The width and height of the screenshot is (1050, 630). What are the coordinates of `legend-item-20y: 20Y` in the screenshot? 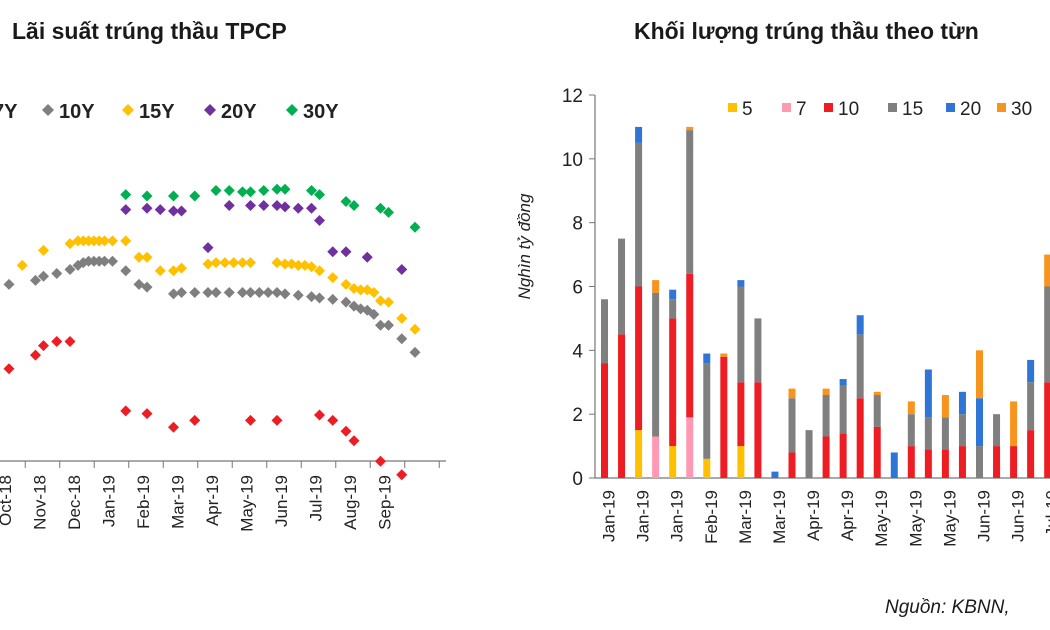 It's located at (230, 112).